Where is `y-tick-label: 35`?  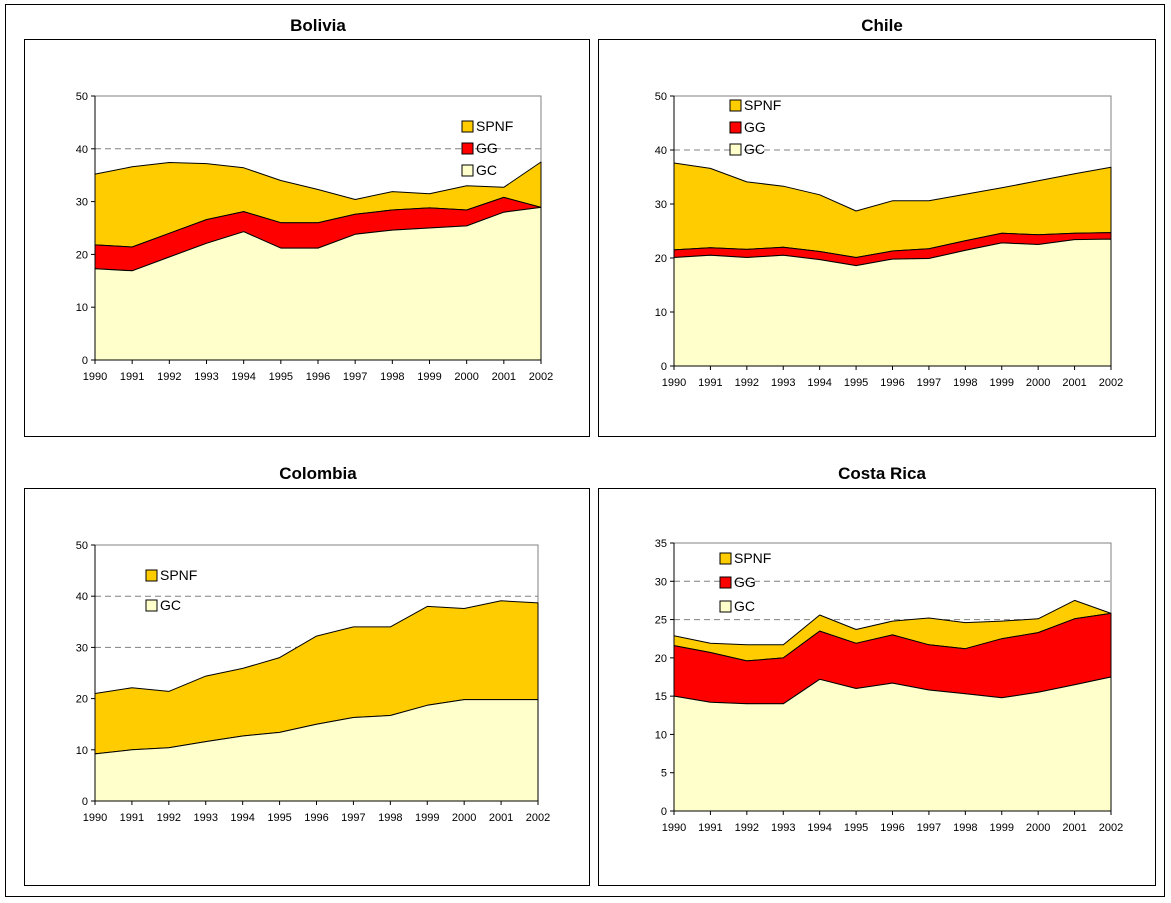
y-tick-label: 35 is located at coordinates (661, 544).